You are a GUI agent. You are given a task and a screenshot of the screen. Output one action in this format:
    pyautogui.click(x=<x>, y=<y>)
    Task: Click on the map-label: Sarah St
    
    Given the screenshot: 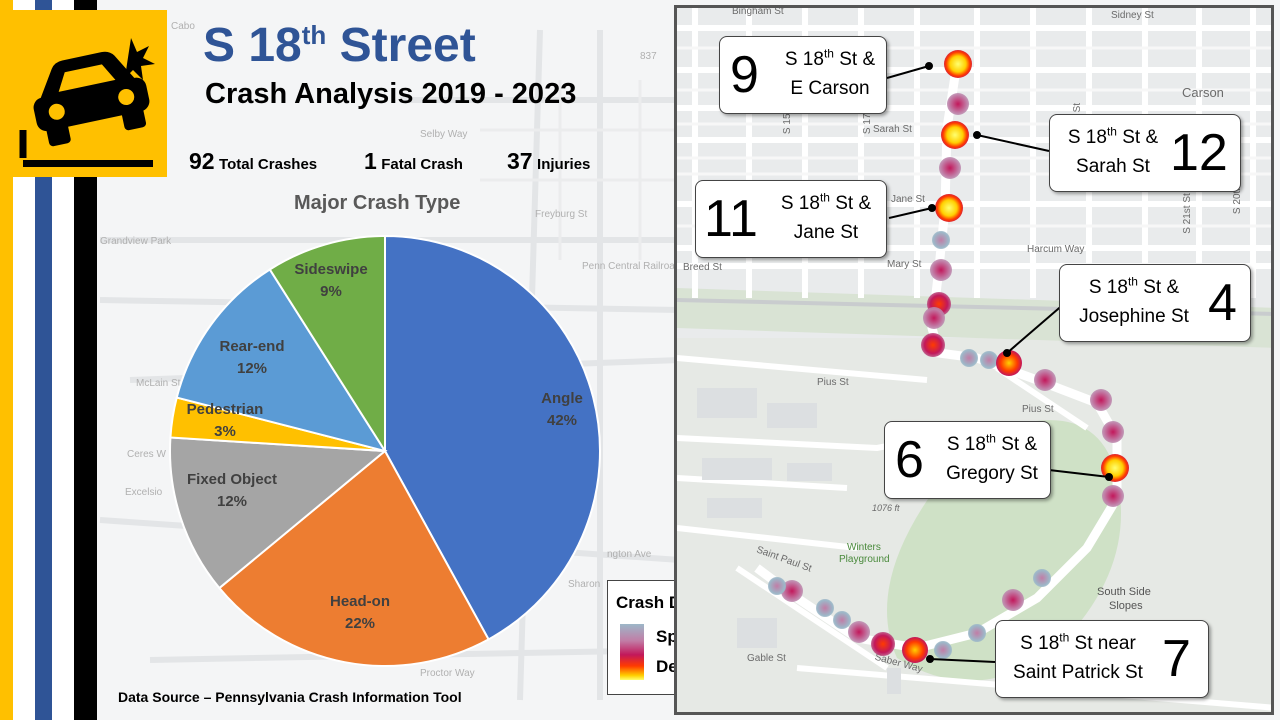 What is the action you would take?
    pyautogui.click(x=892, y=129)
    